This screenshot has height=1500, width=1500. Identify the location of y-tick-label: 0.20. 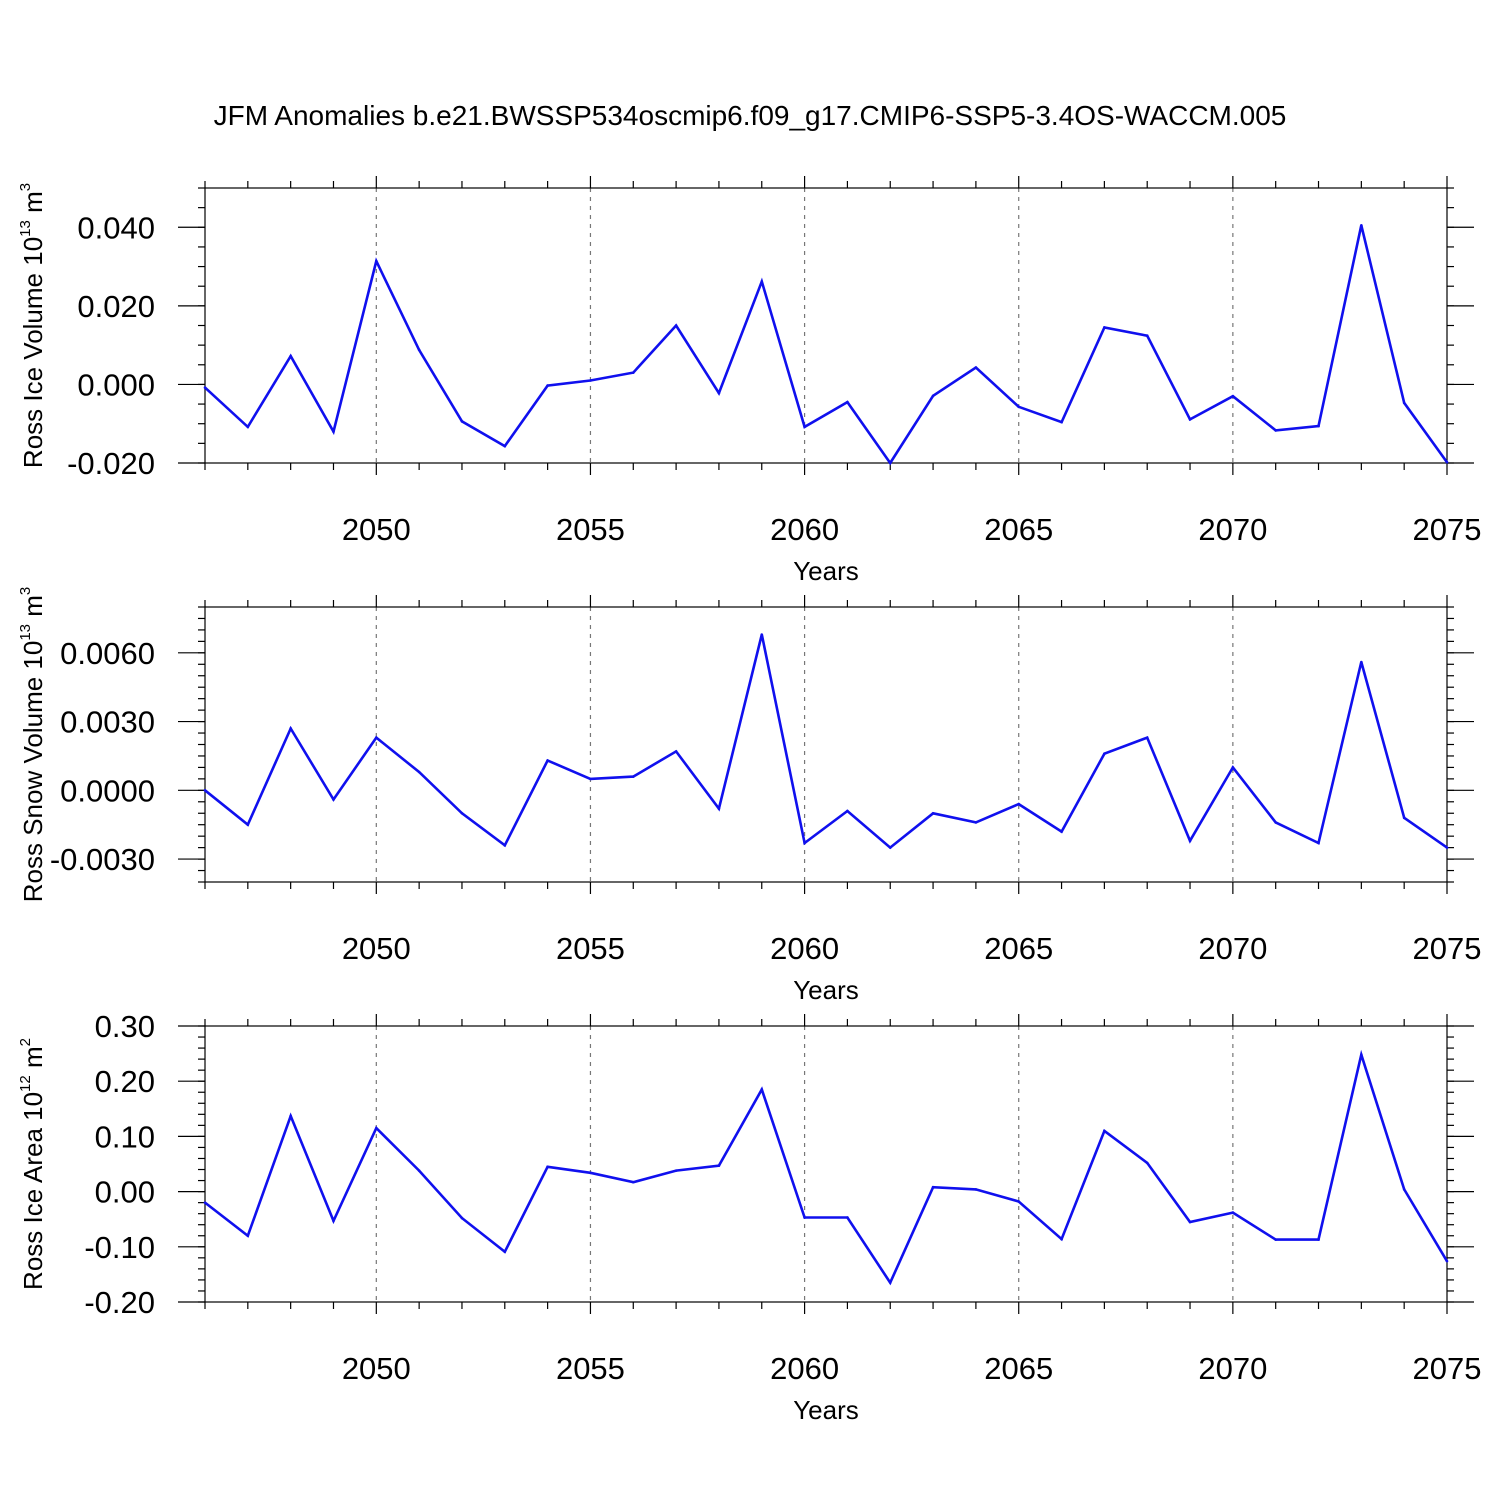
(125, 1081).